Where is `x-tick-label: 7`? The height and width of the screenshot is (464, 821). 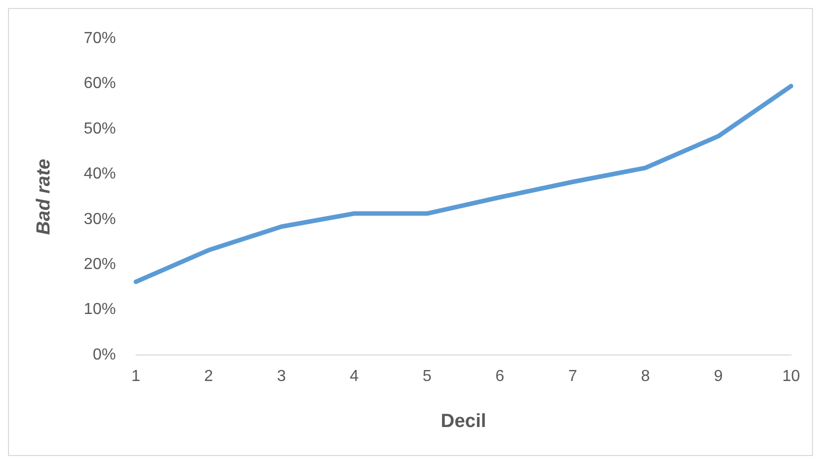
x-tick-label: 7 is located at coordinates (573, 377).